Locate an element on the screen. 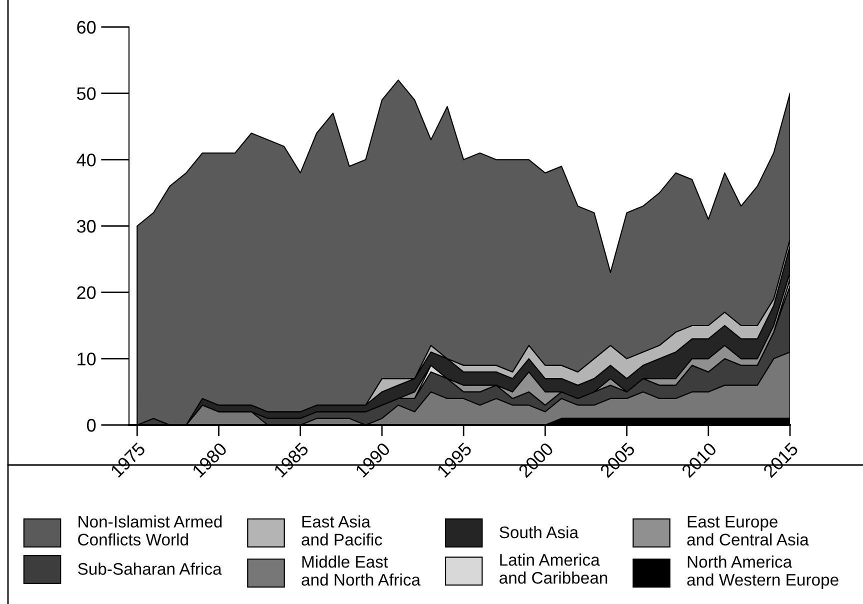 This screenshot has height=604, width=863. y-tick-label: 40 is located at coordinates (86, 160).